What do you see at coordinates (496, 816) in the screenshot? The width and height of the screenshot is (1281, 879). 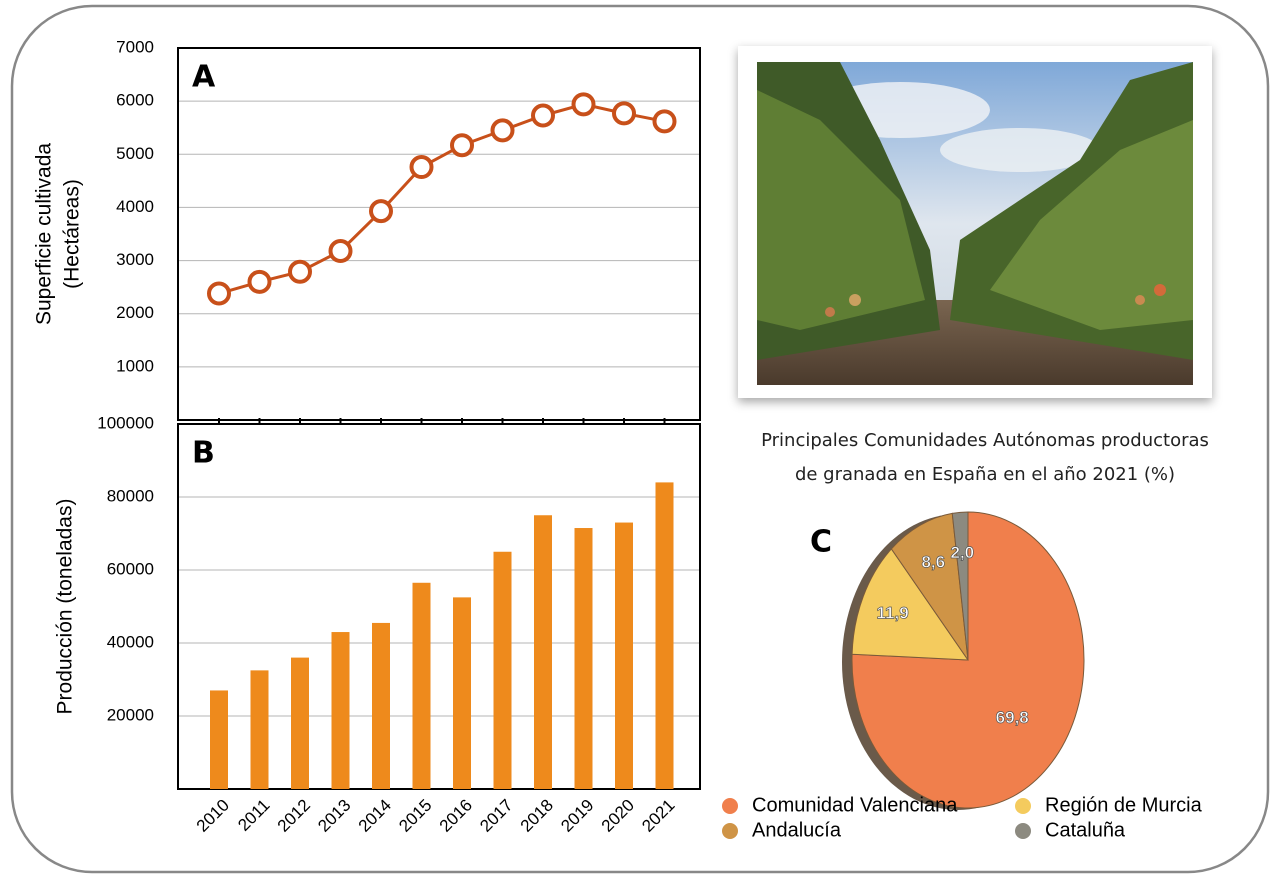 I see `x-tick-label: 2017` at bounding box center [496, 816].